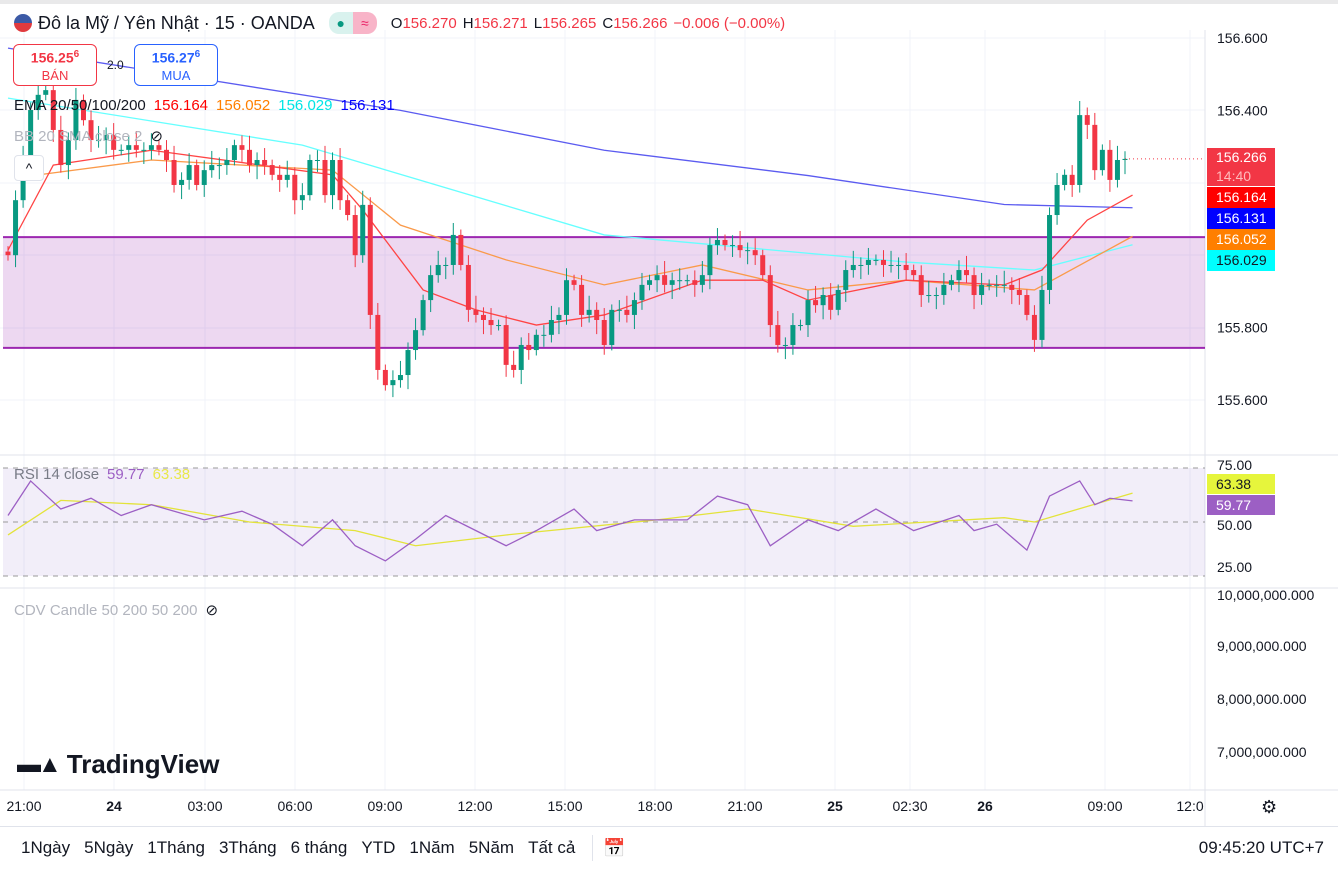 This screenshot has height=869, width=1338. I want to click on bb-legend: BB 20 SMA close 2 ⊘, so click(88, 136).